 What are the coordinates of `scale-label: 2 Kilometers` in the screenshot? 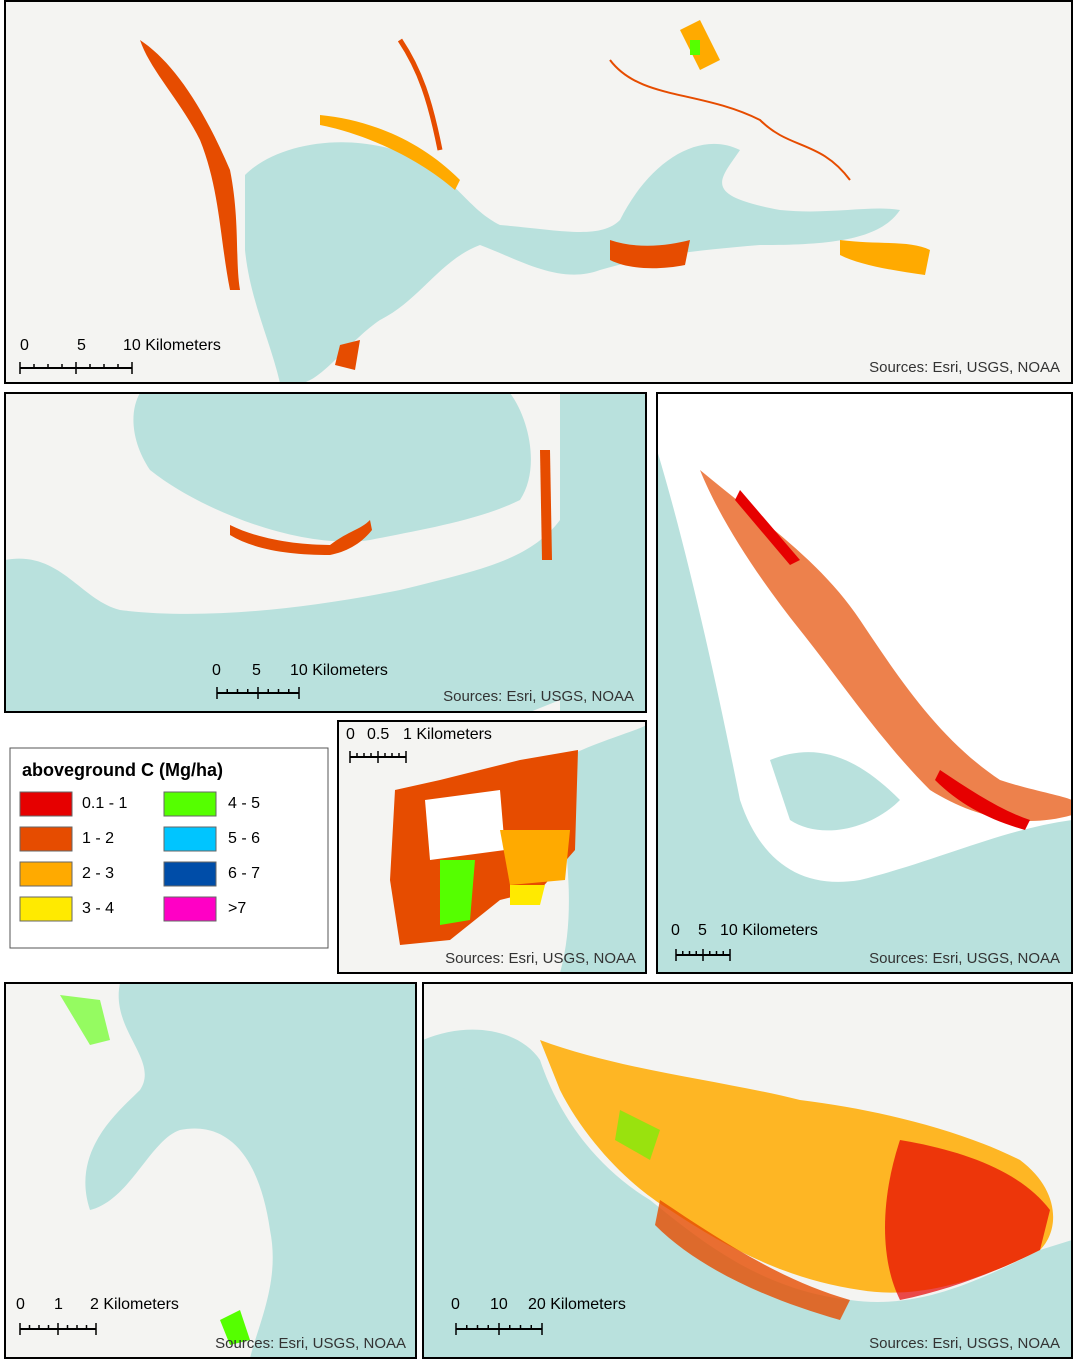 It's located at (134, 1304).